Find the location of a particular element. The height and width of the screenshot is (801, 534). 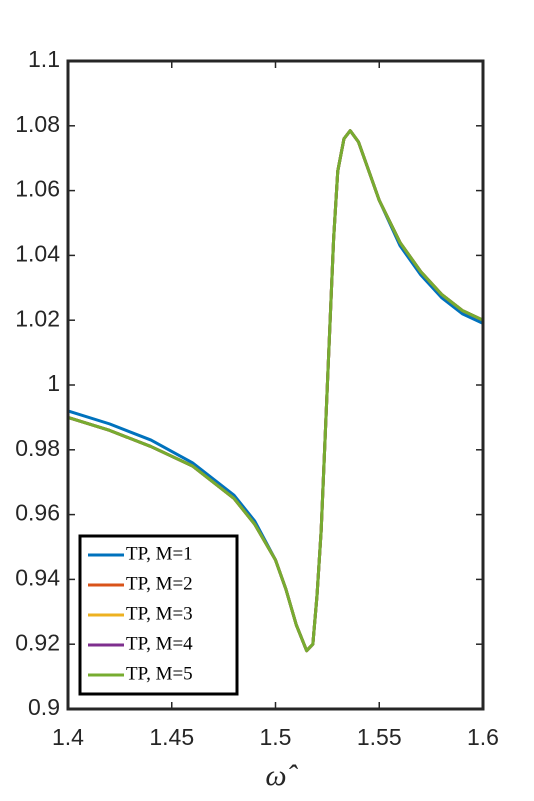

legend-label: TP, M=4 is located at coordinates (159, 643).